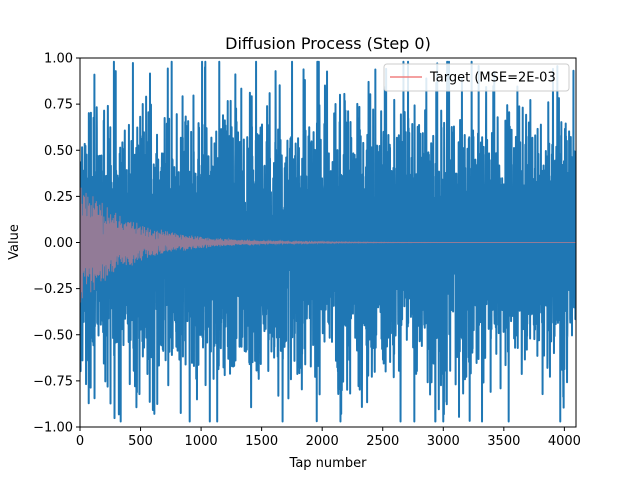 This screenshot has width=640, height=485. I want to click on x-tick-label: 0, so click(80, 441).